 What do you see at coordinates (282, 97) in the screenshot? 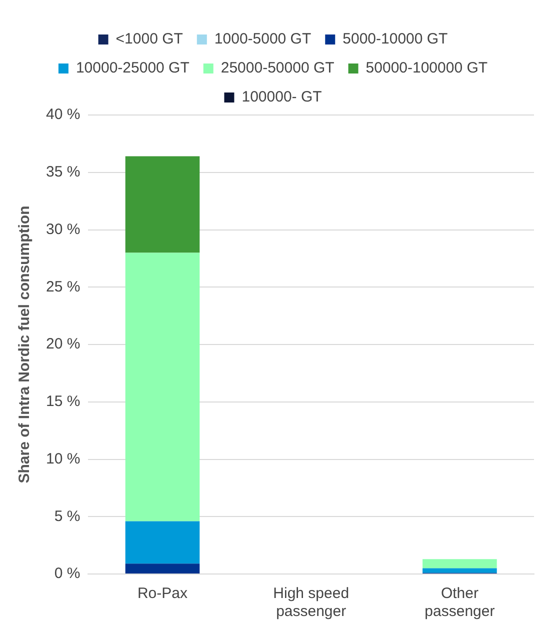
I see `legend-label: 100000- GT` at bounding box center [282, 97].